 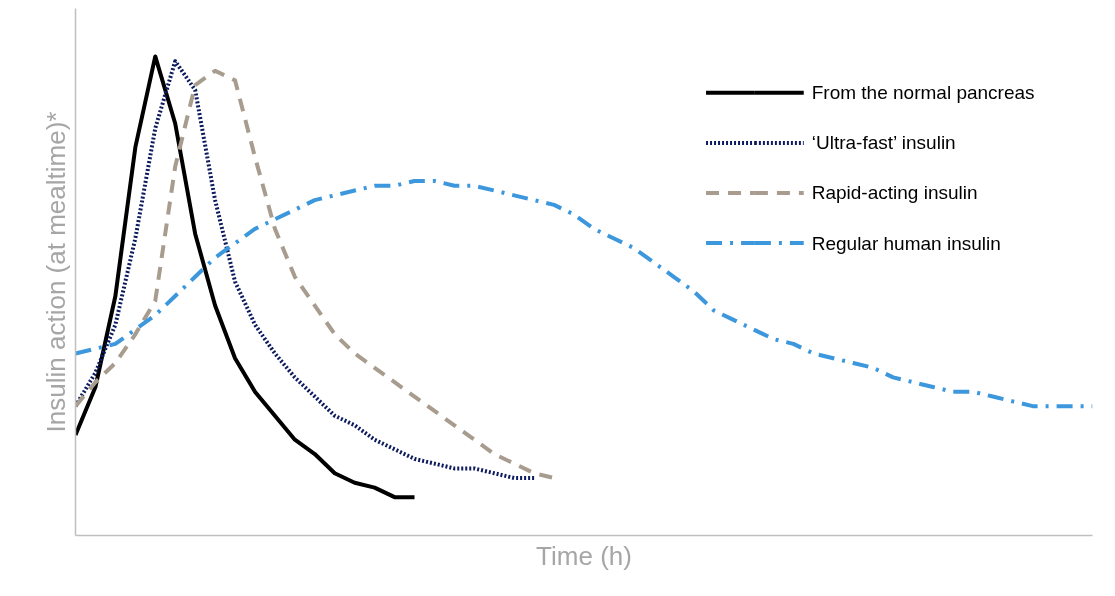 What do you see at coordinates (906, 243) in the screenshot?
I see `legend-label: Regular human insulin` at bounding box center [906, 243].